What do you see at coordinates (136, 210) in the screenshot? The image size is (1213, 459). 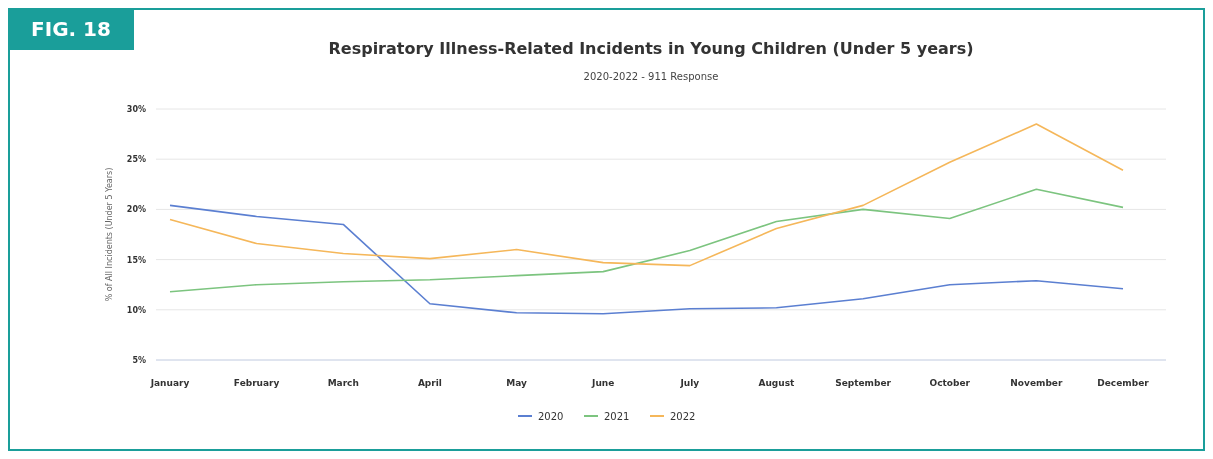 I see `y-tick-label: 20%` at bounding box center [136, 210].